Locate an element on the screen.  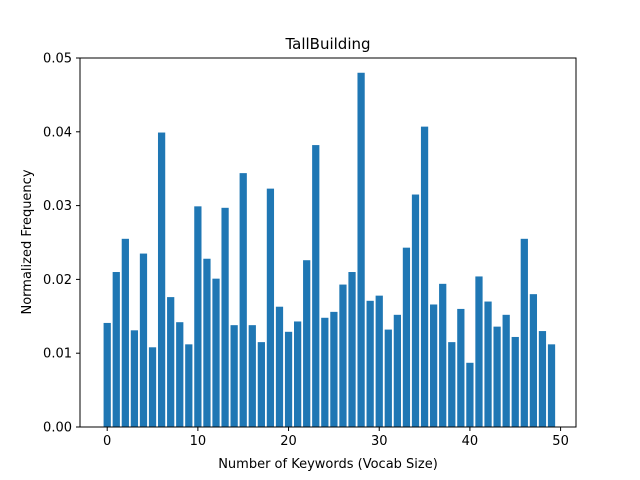
y-axis-ticks: 0.00 0.01 0.02 0.03 0.04 0.05 is located at coordinates (61, 244).